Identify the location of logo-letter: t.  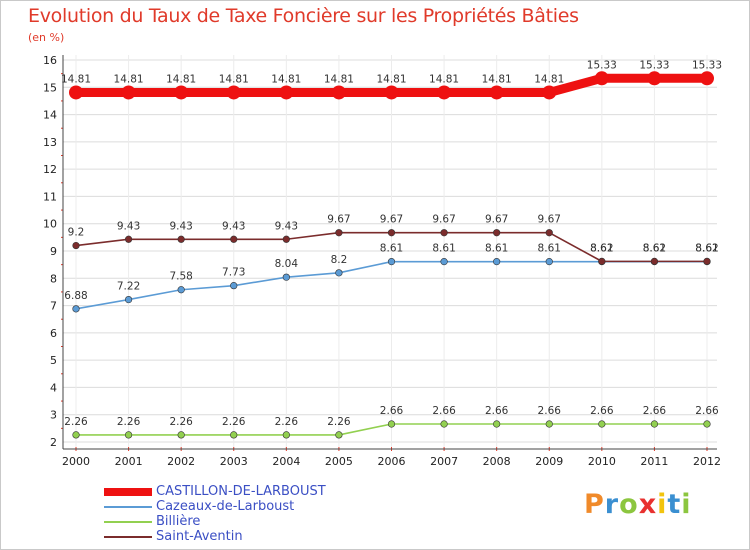
(674, 504).